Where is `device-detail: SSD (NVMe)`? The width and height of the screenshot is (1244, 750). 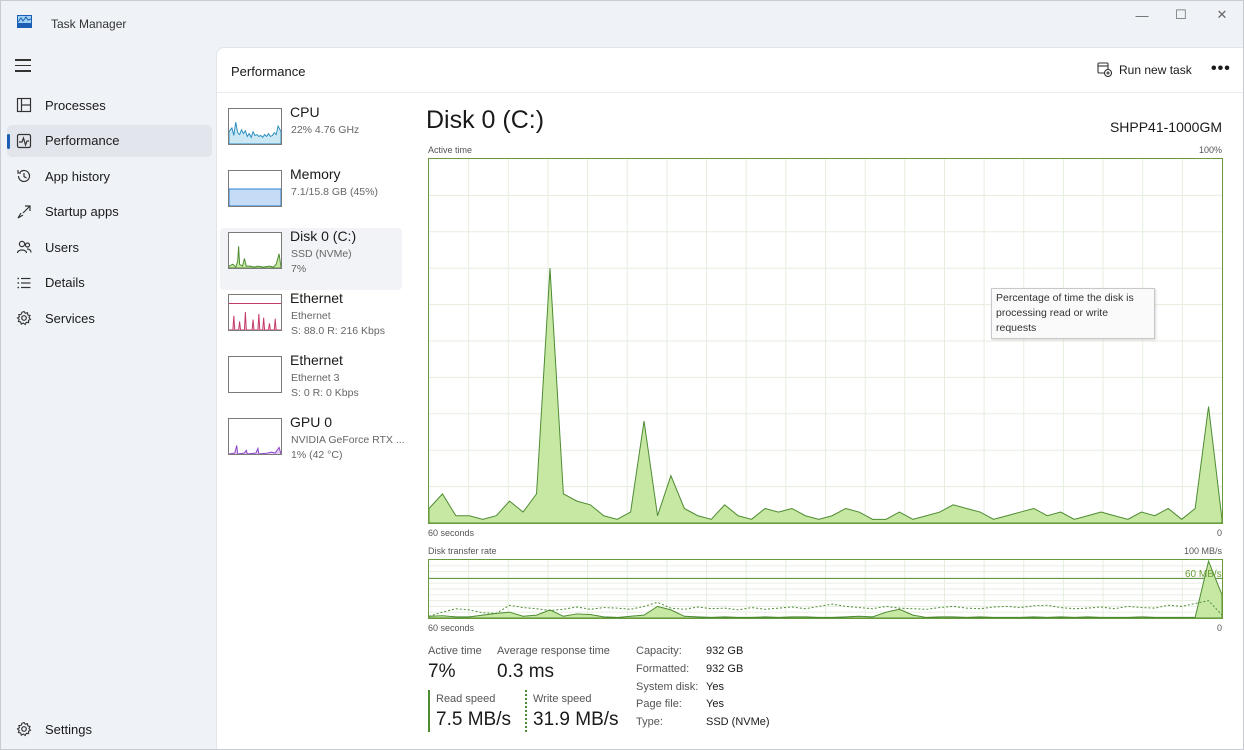
device-detail: SSD (NVMe) is located at coordinates (321, 254).